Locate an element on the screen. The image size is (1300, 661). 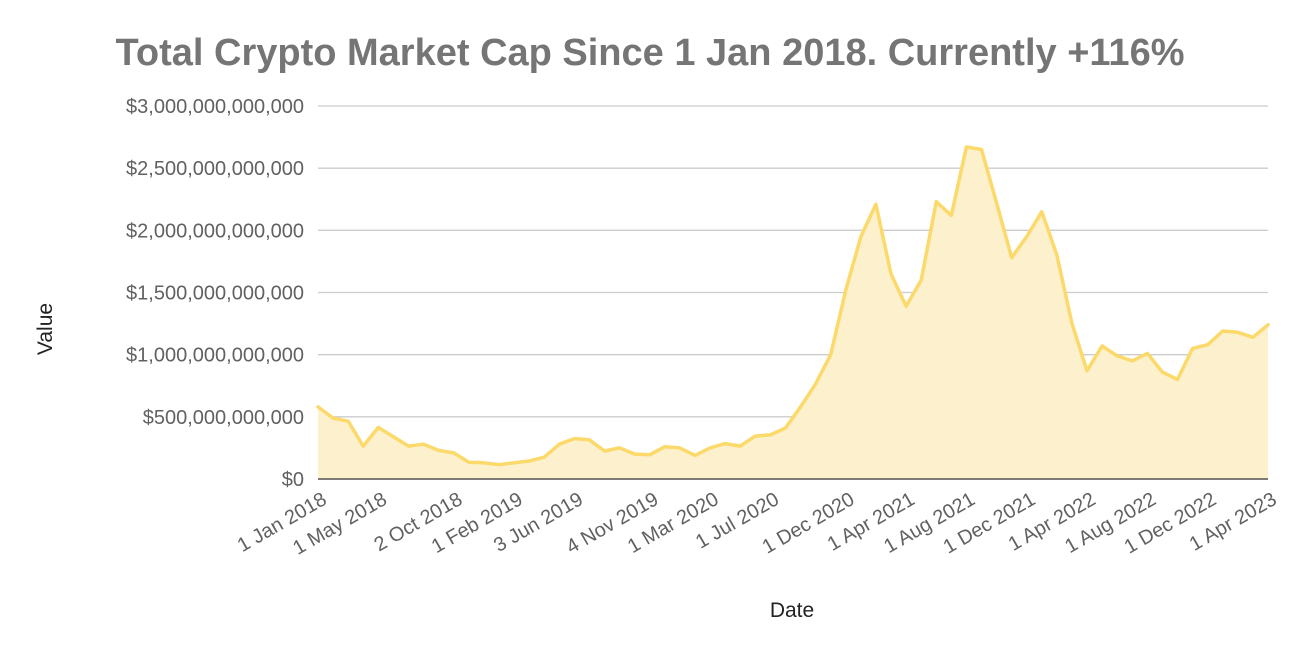
y-tick-label: $3,000,000,000,000 is located at coordinates (215, 107).